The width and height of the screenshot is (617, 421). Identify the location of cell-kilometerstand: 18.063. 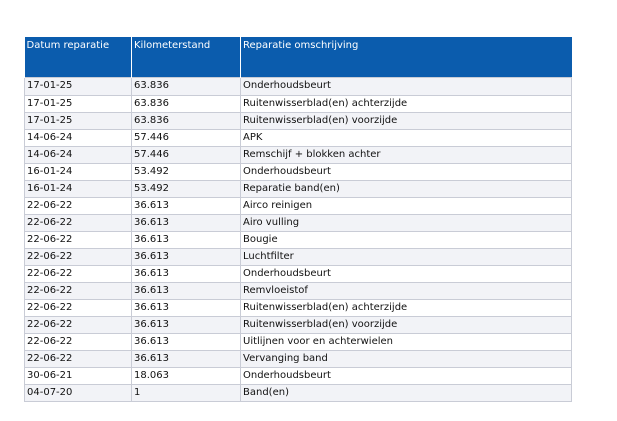
(186, 376).